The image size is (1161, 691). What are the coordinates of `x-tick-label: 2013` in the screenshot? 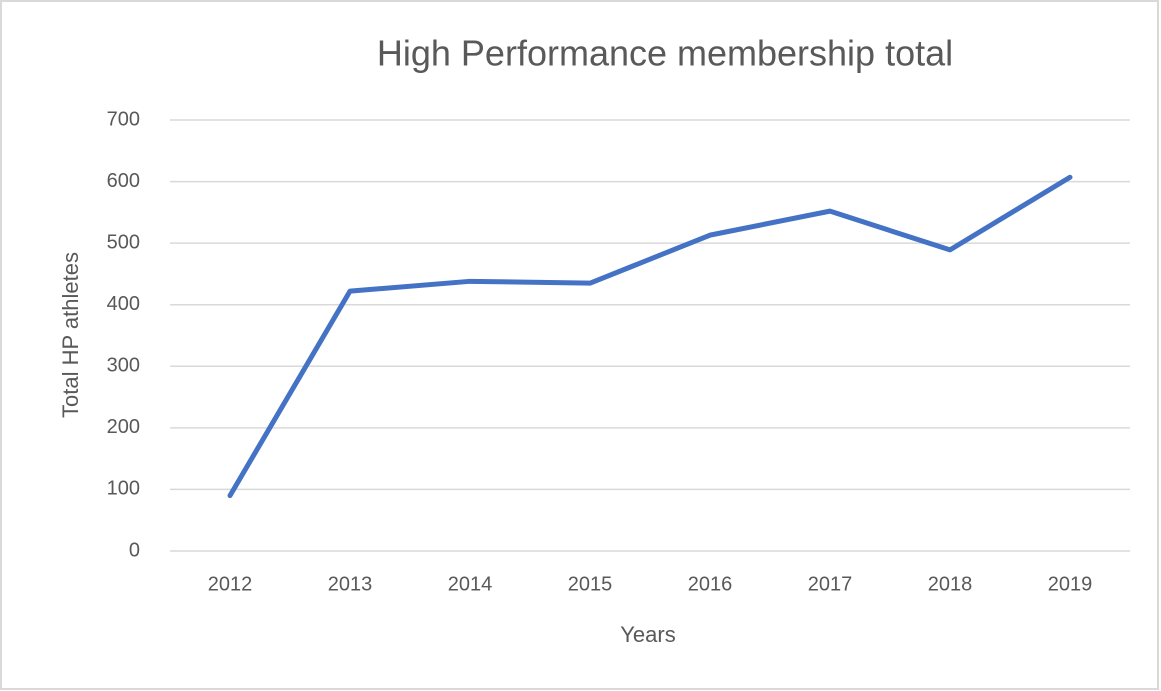 It's located at (350, 584).